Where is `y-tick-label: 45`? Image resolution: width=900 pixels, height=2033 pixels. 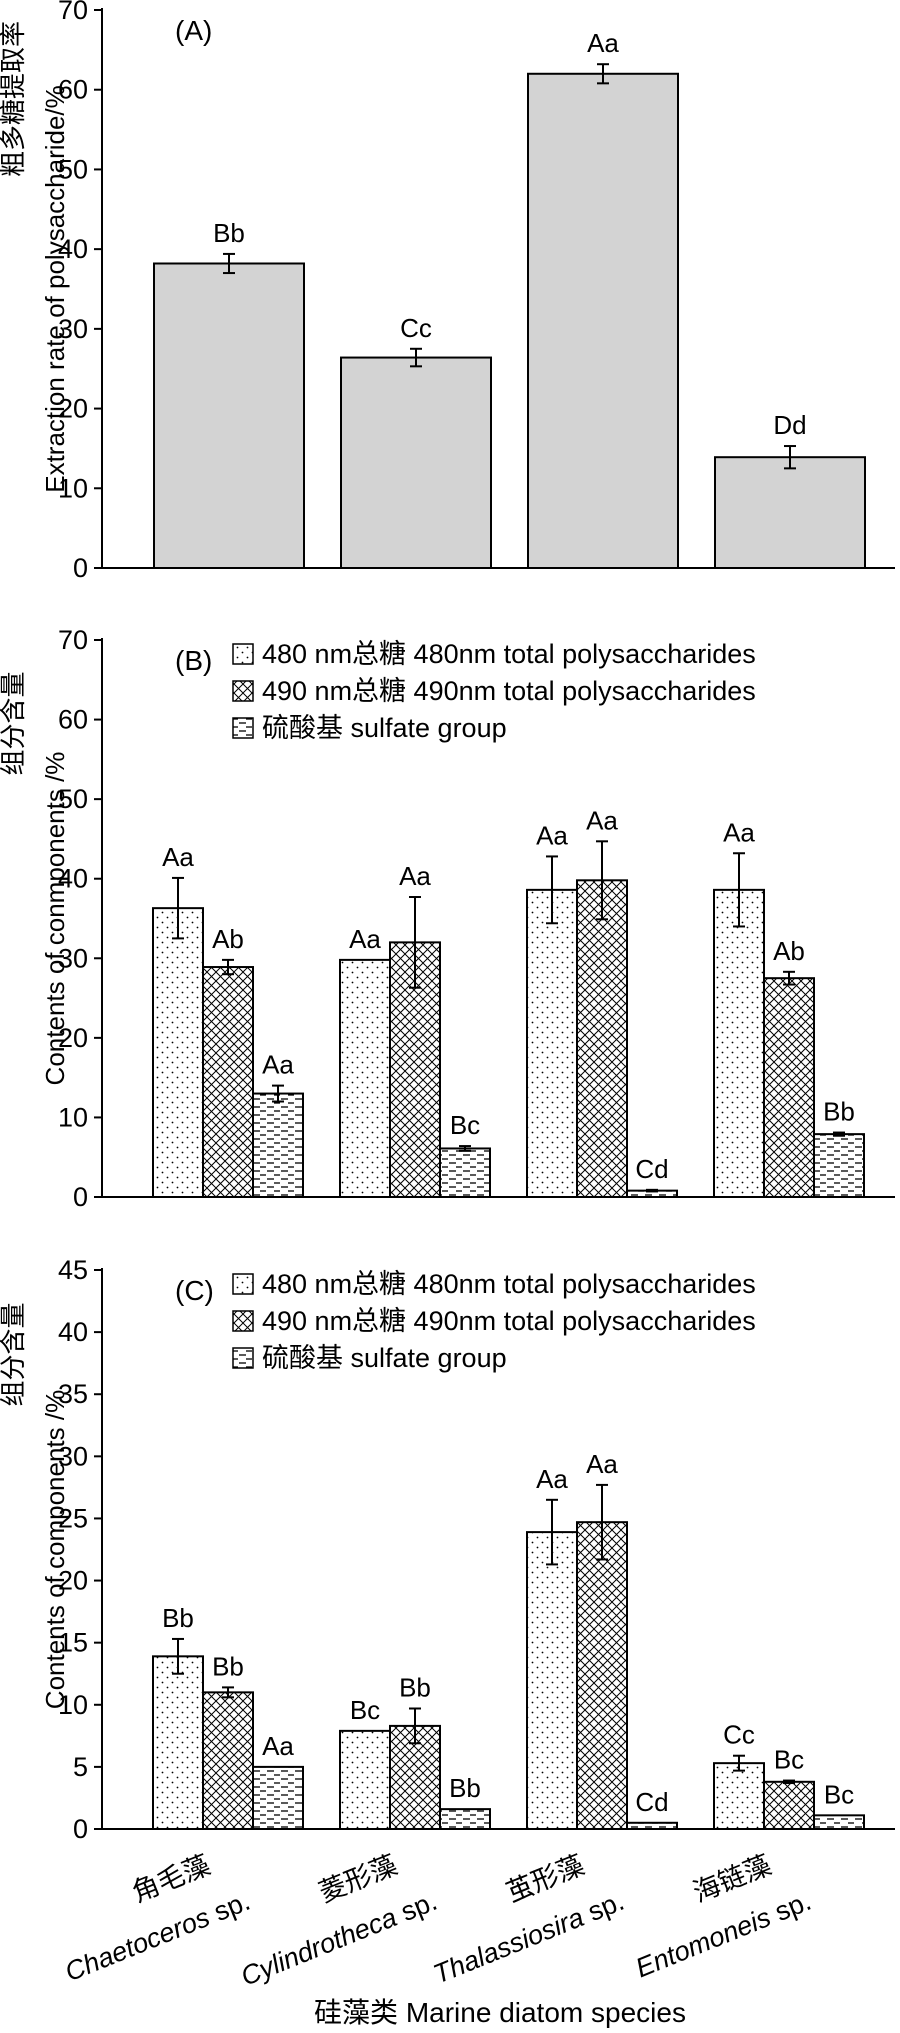
y-tick-label: 45 is located at coordinates (73, 1270).